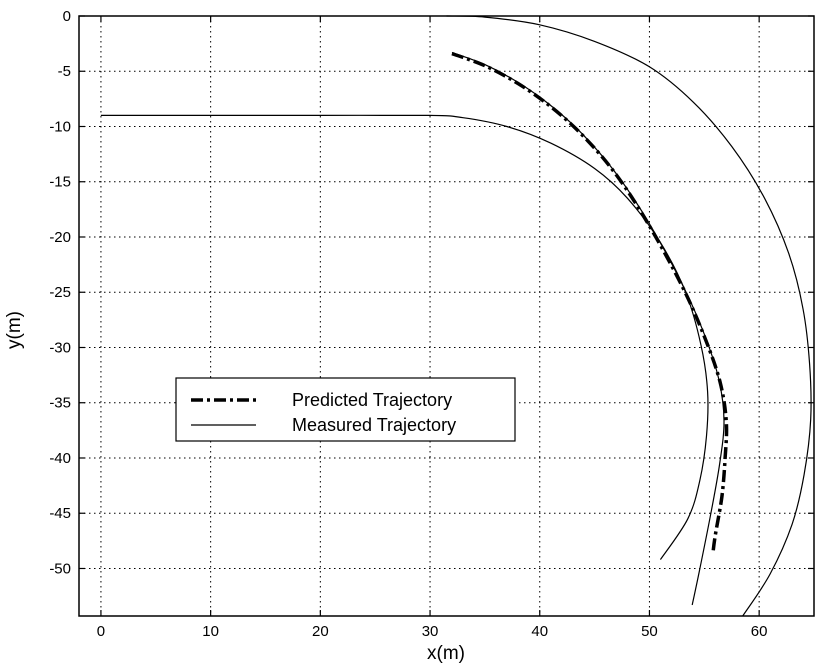 This screenshot has height=663, width=827. Describe the element at coordinates (372, 400) in the screenshot. I see `legend-label-predicted: Predicted Trajectory` at that location.